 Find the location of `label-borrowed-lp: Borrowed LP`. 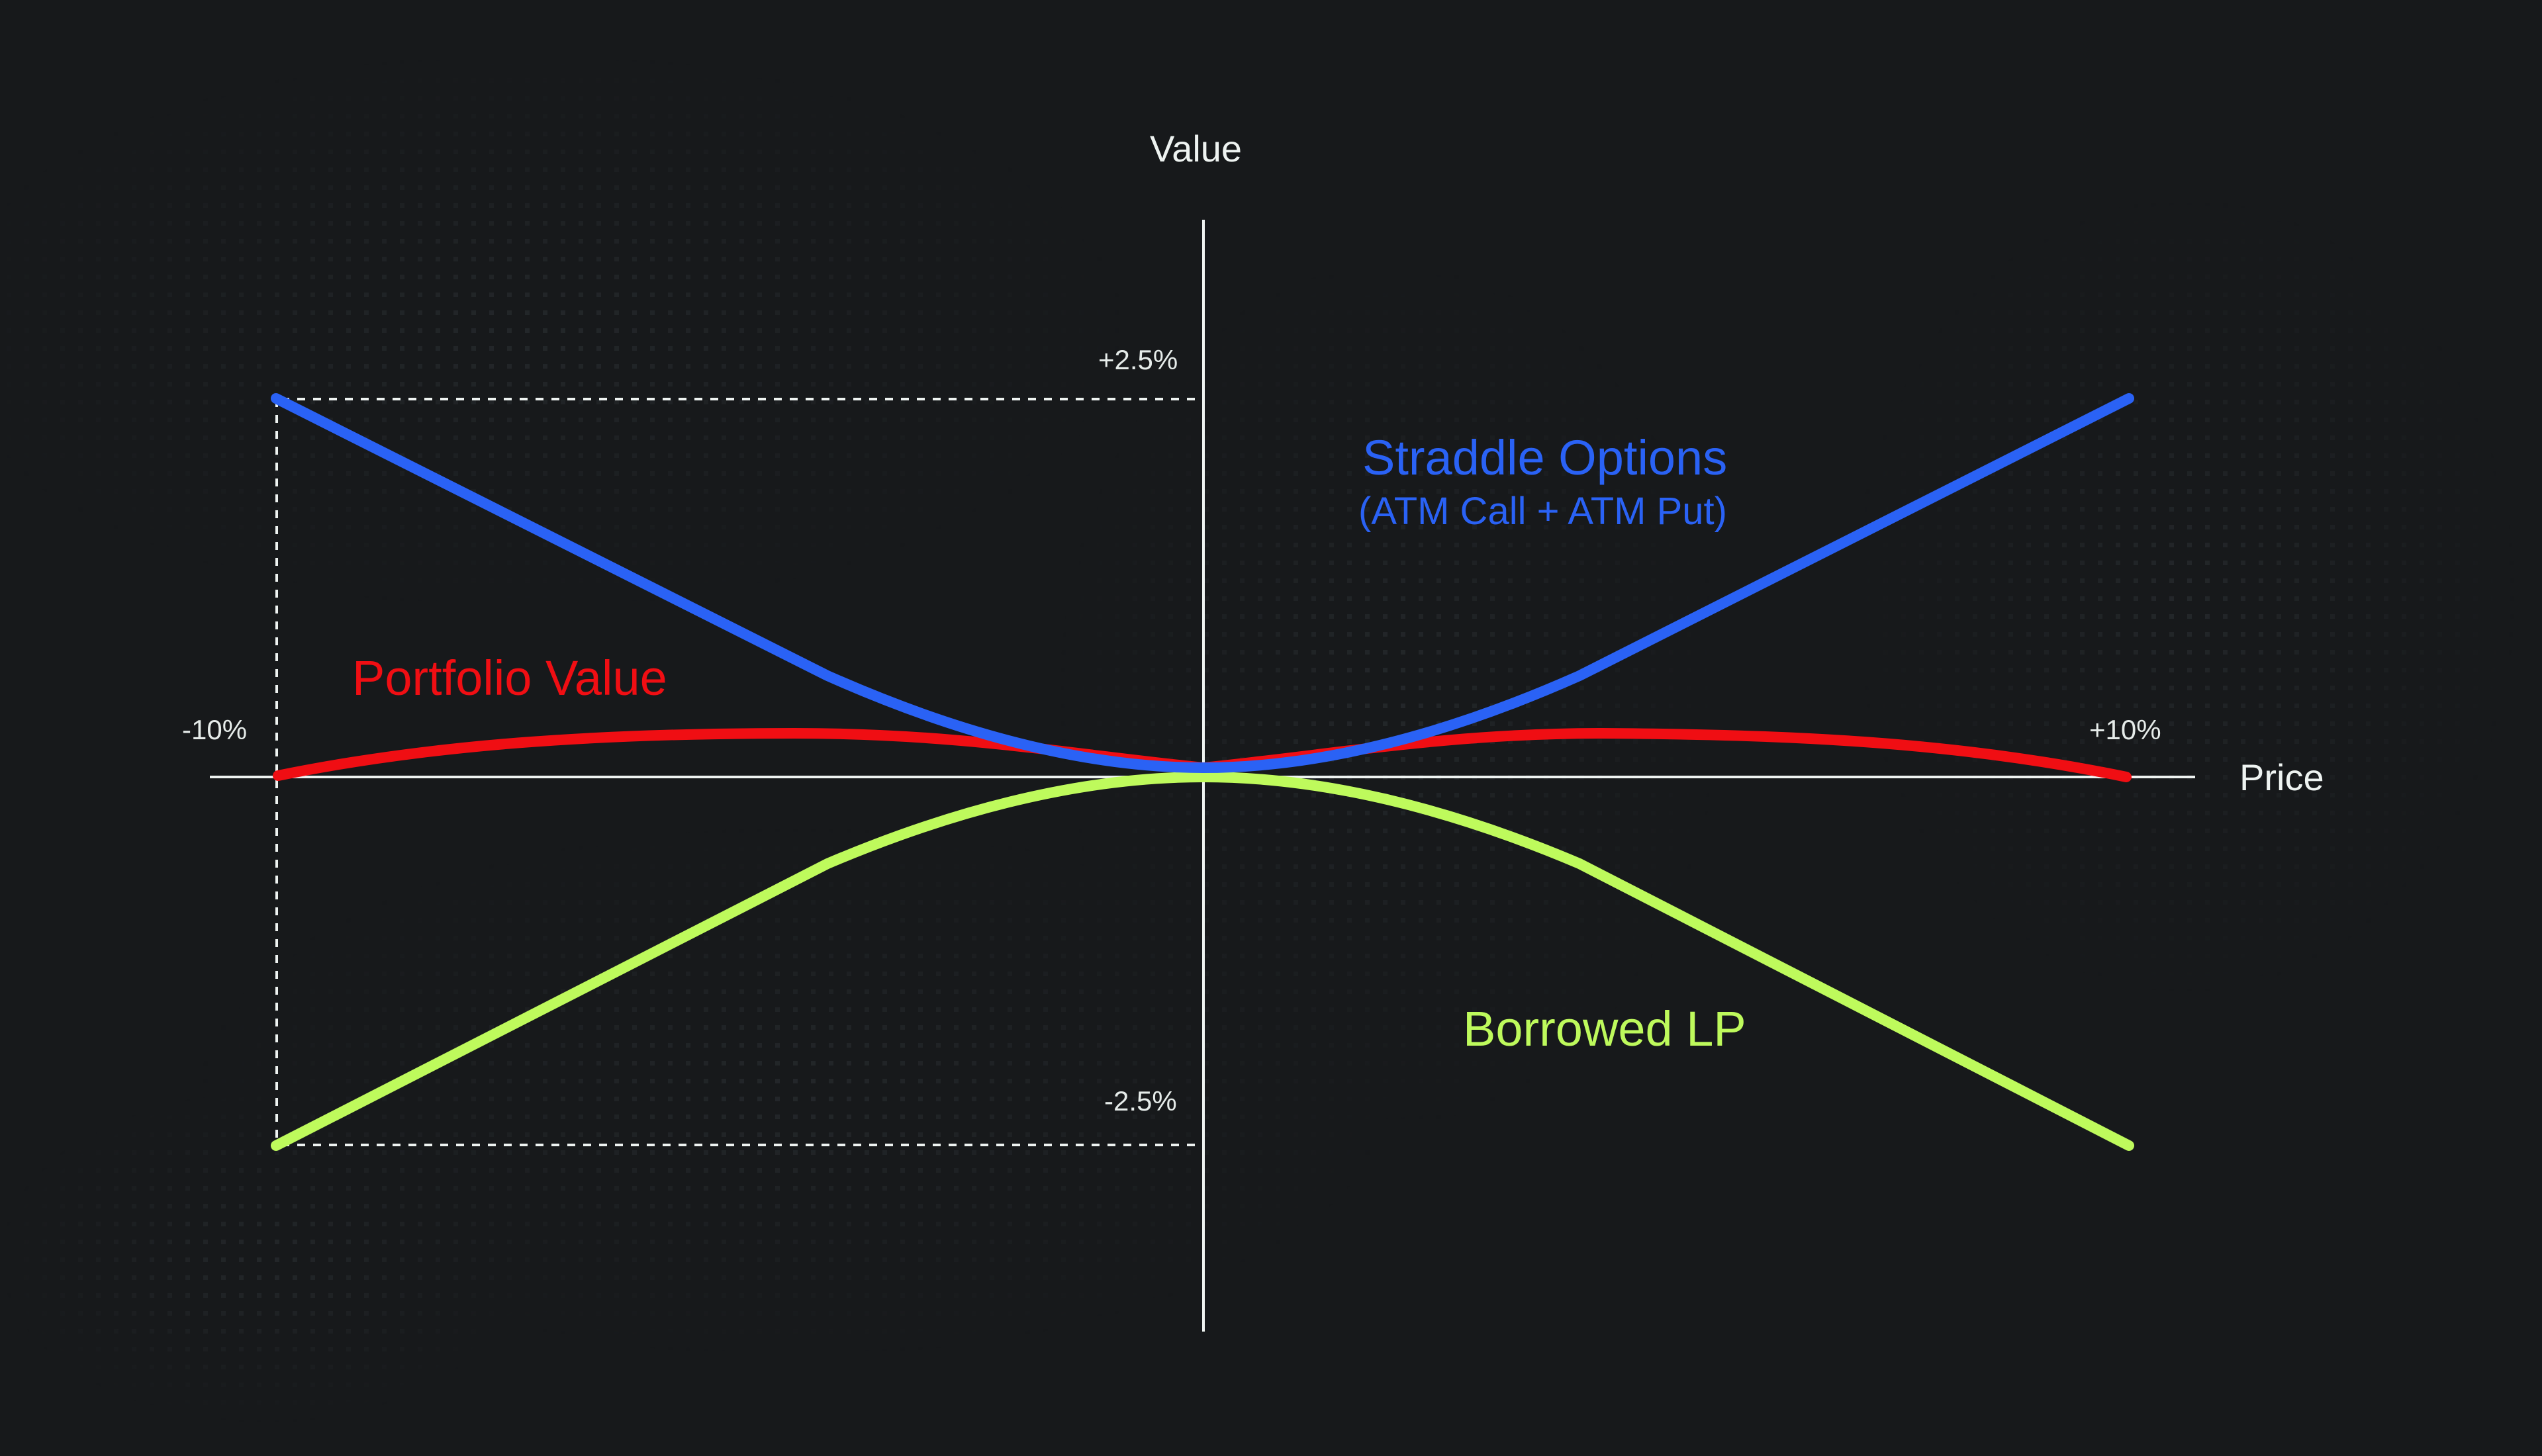

label-borrowed-lp: Borrowed LP is located at coordinates (1605, 1028).